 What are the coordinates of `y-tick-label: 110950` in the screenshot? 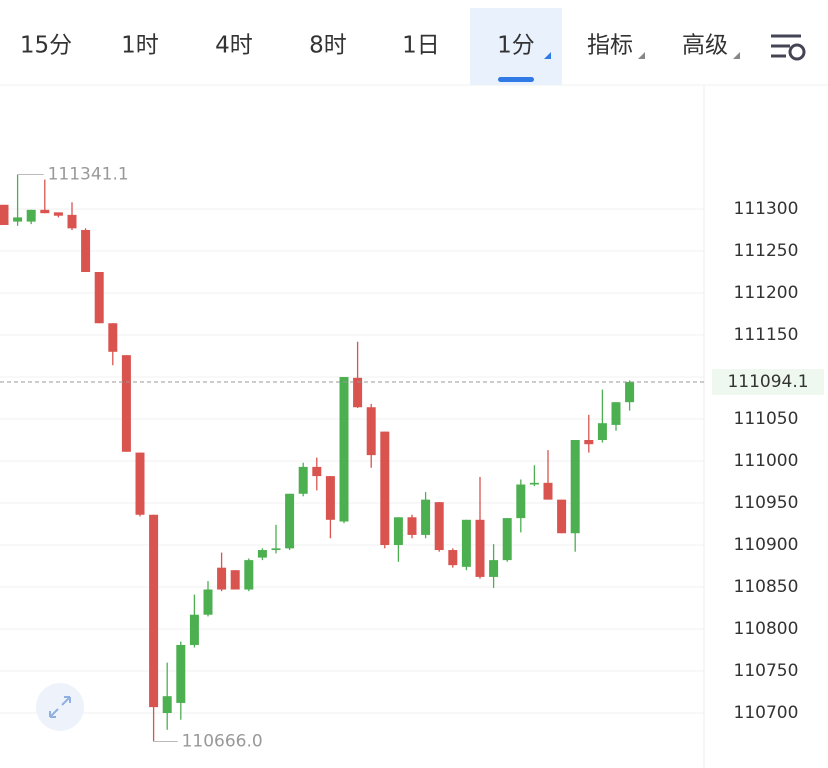 It's located at (766, 503).